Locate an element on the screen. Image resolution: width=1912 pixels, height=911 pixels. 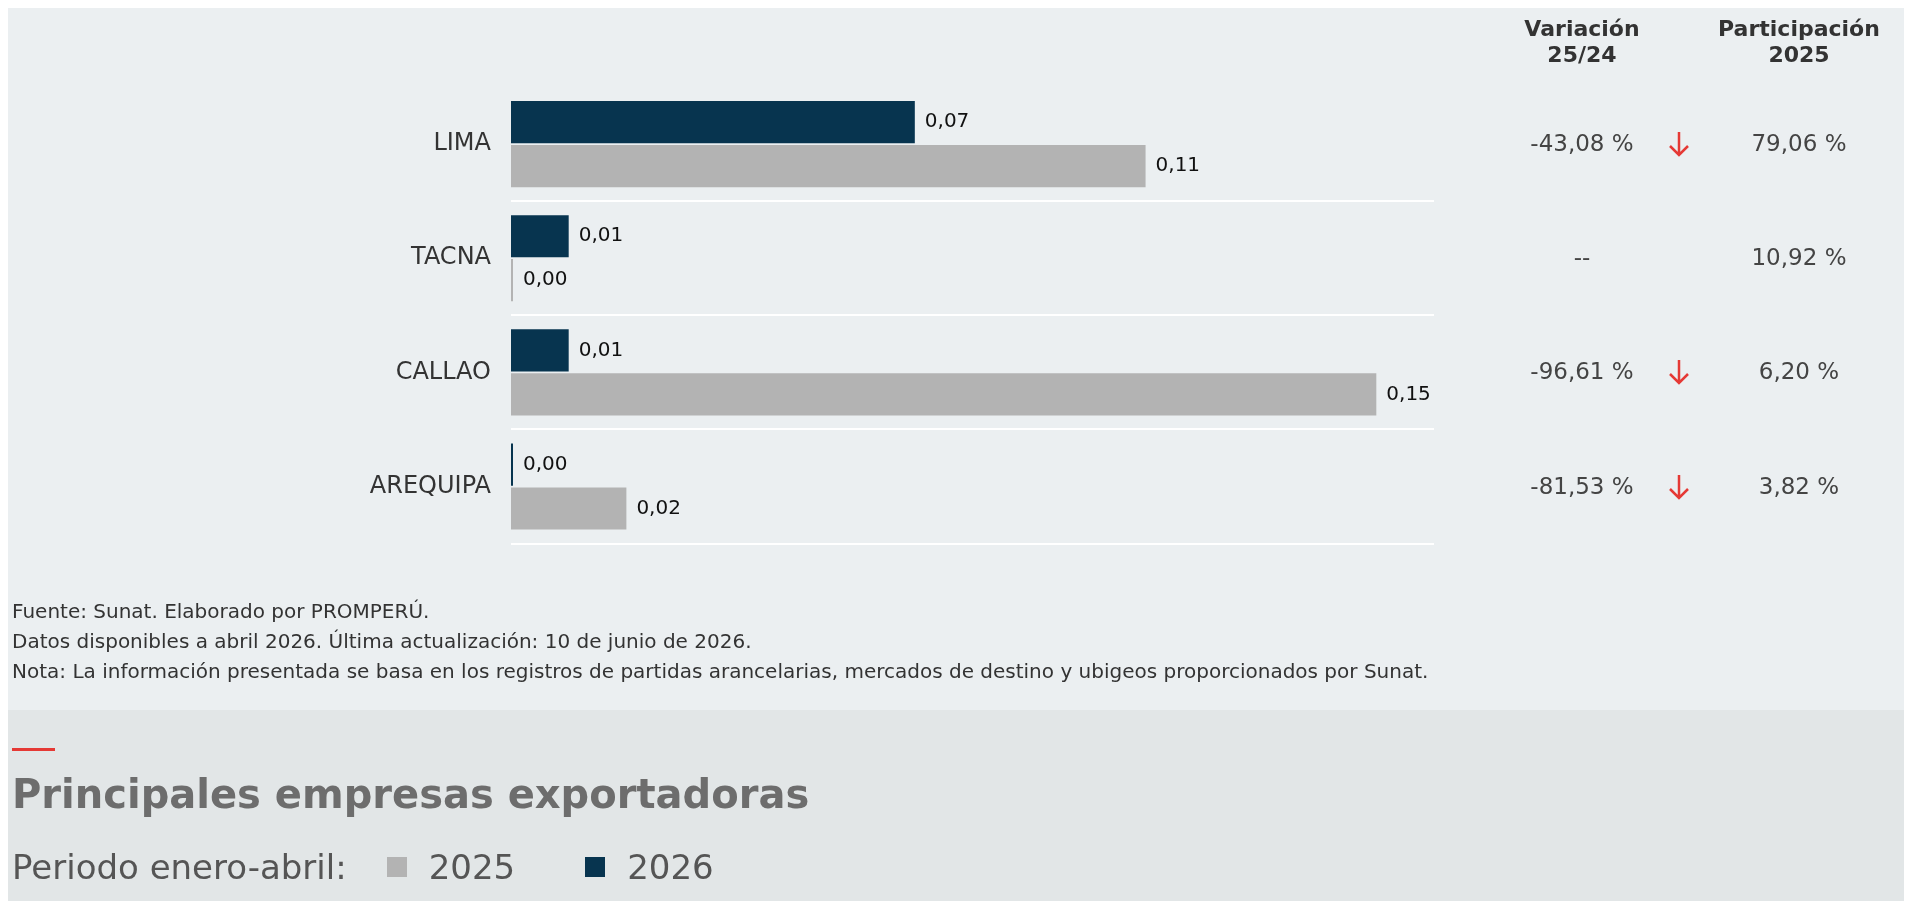
text: 79,06 % is located at coordinates (1799, 143).